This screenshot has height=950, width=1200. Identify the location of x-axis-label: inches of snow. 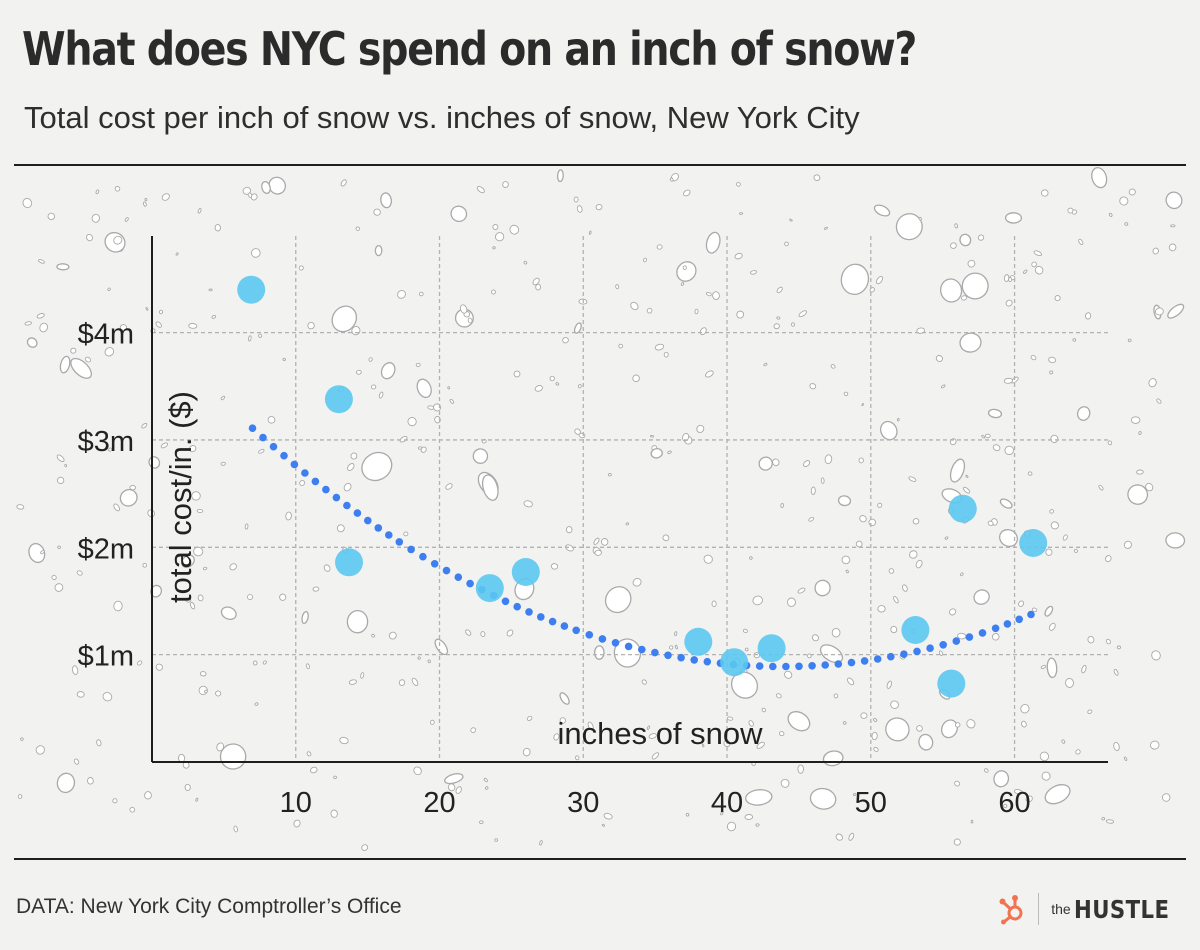
(660, 733).